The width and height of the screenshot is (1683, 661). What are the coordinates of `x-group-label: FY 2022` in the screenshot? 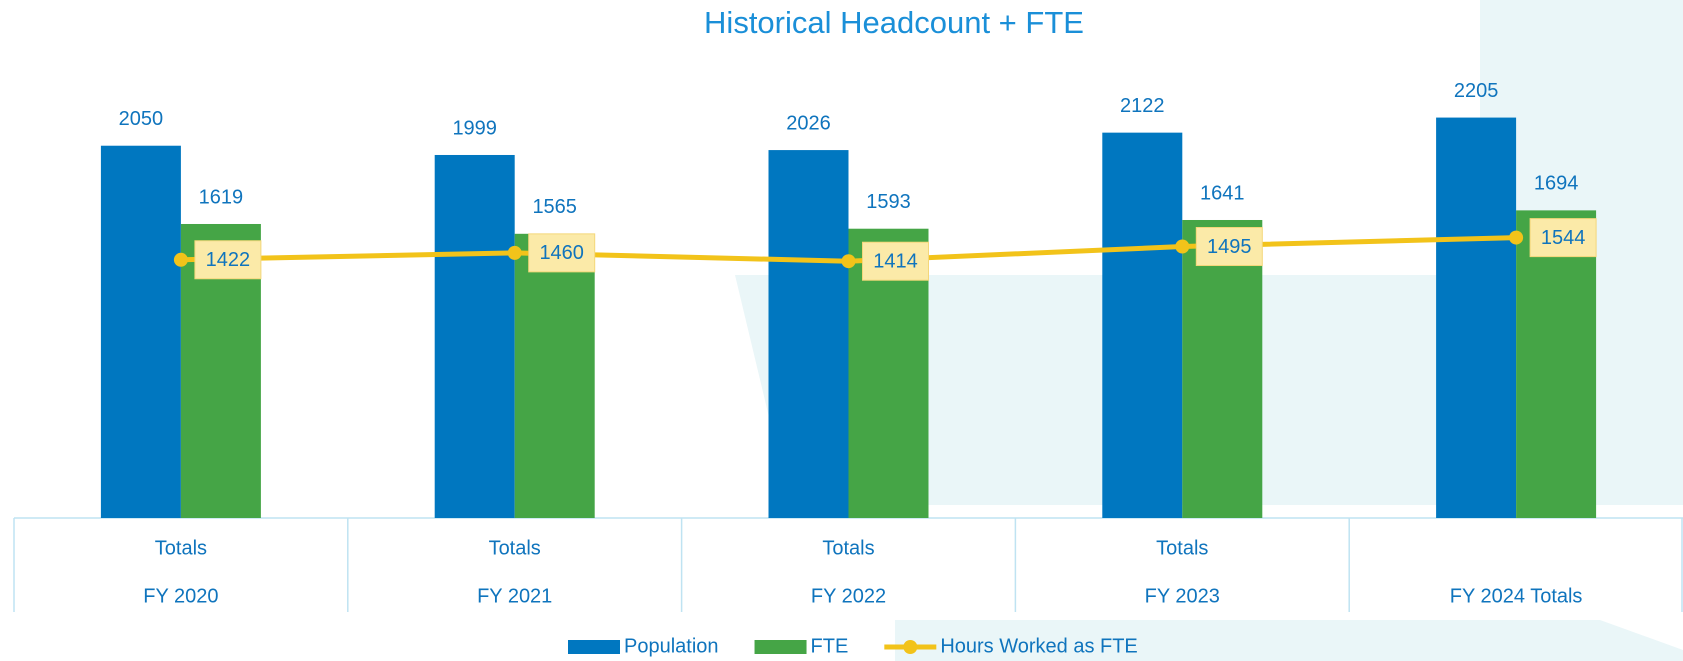 It's located at (848, 596).